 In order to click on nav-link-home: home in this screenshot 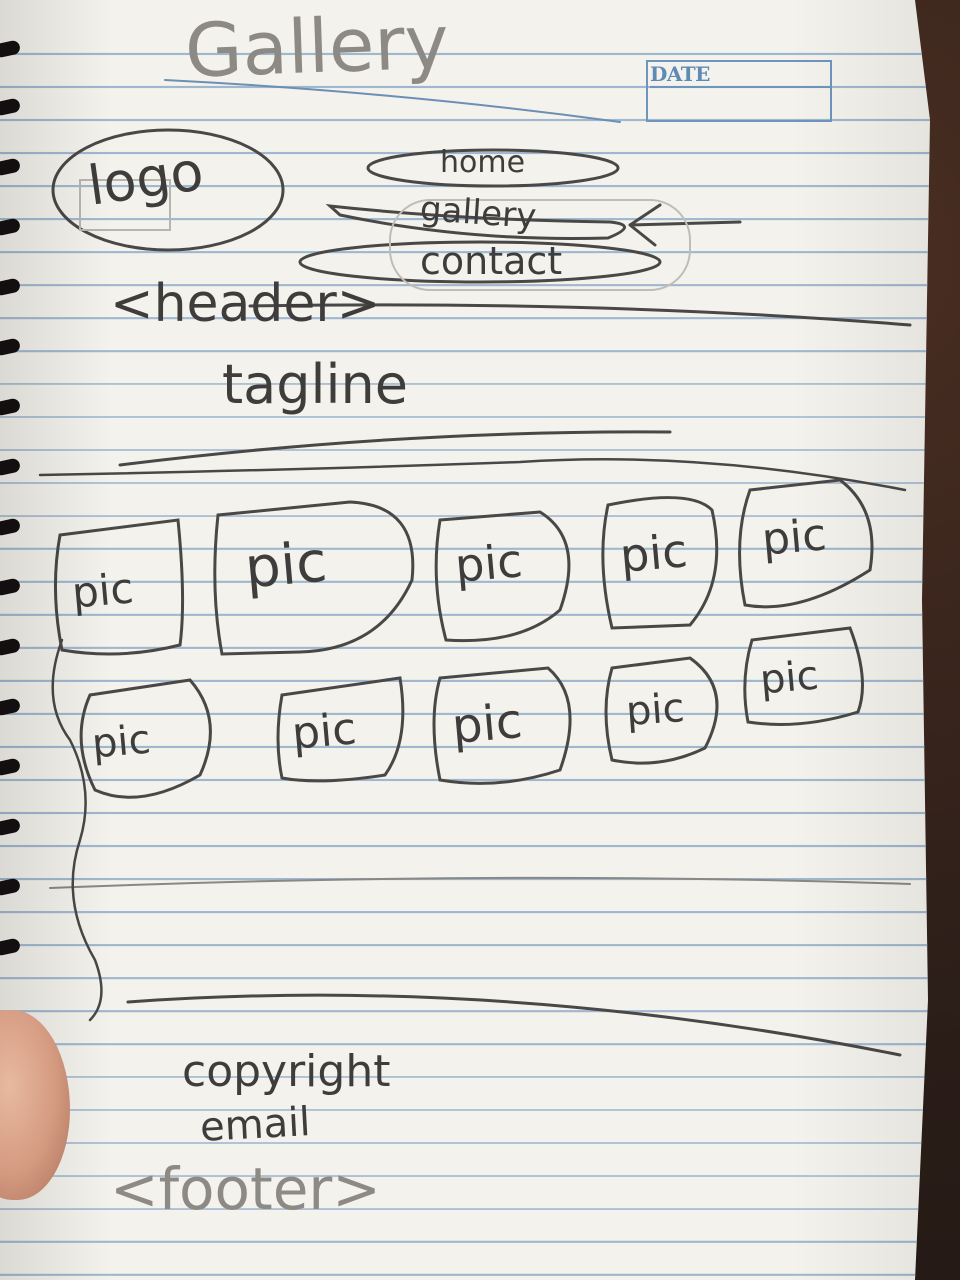, I will do `click(483, 162)`.